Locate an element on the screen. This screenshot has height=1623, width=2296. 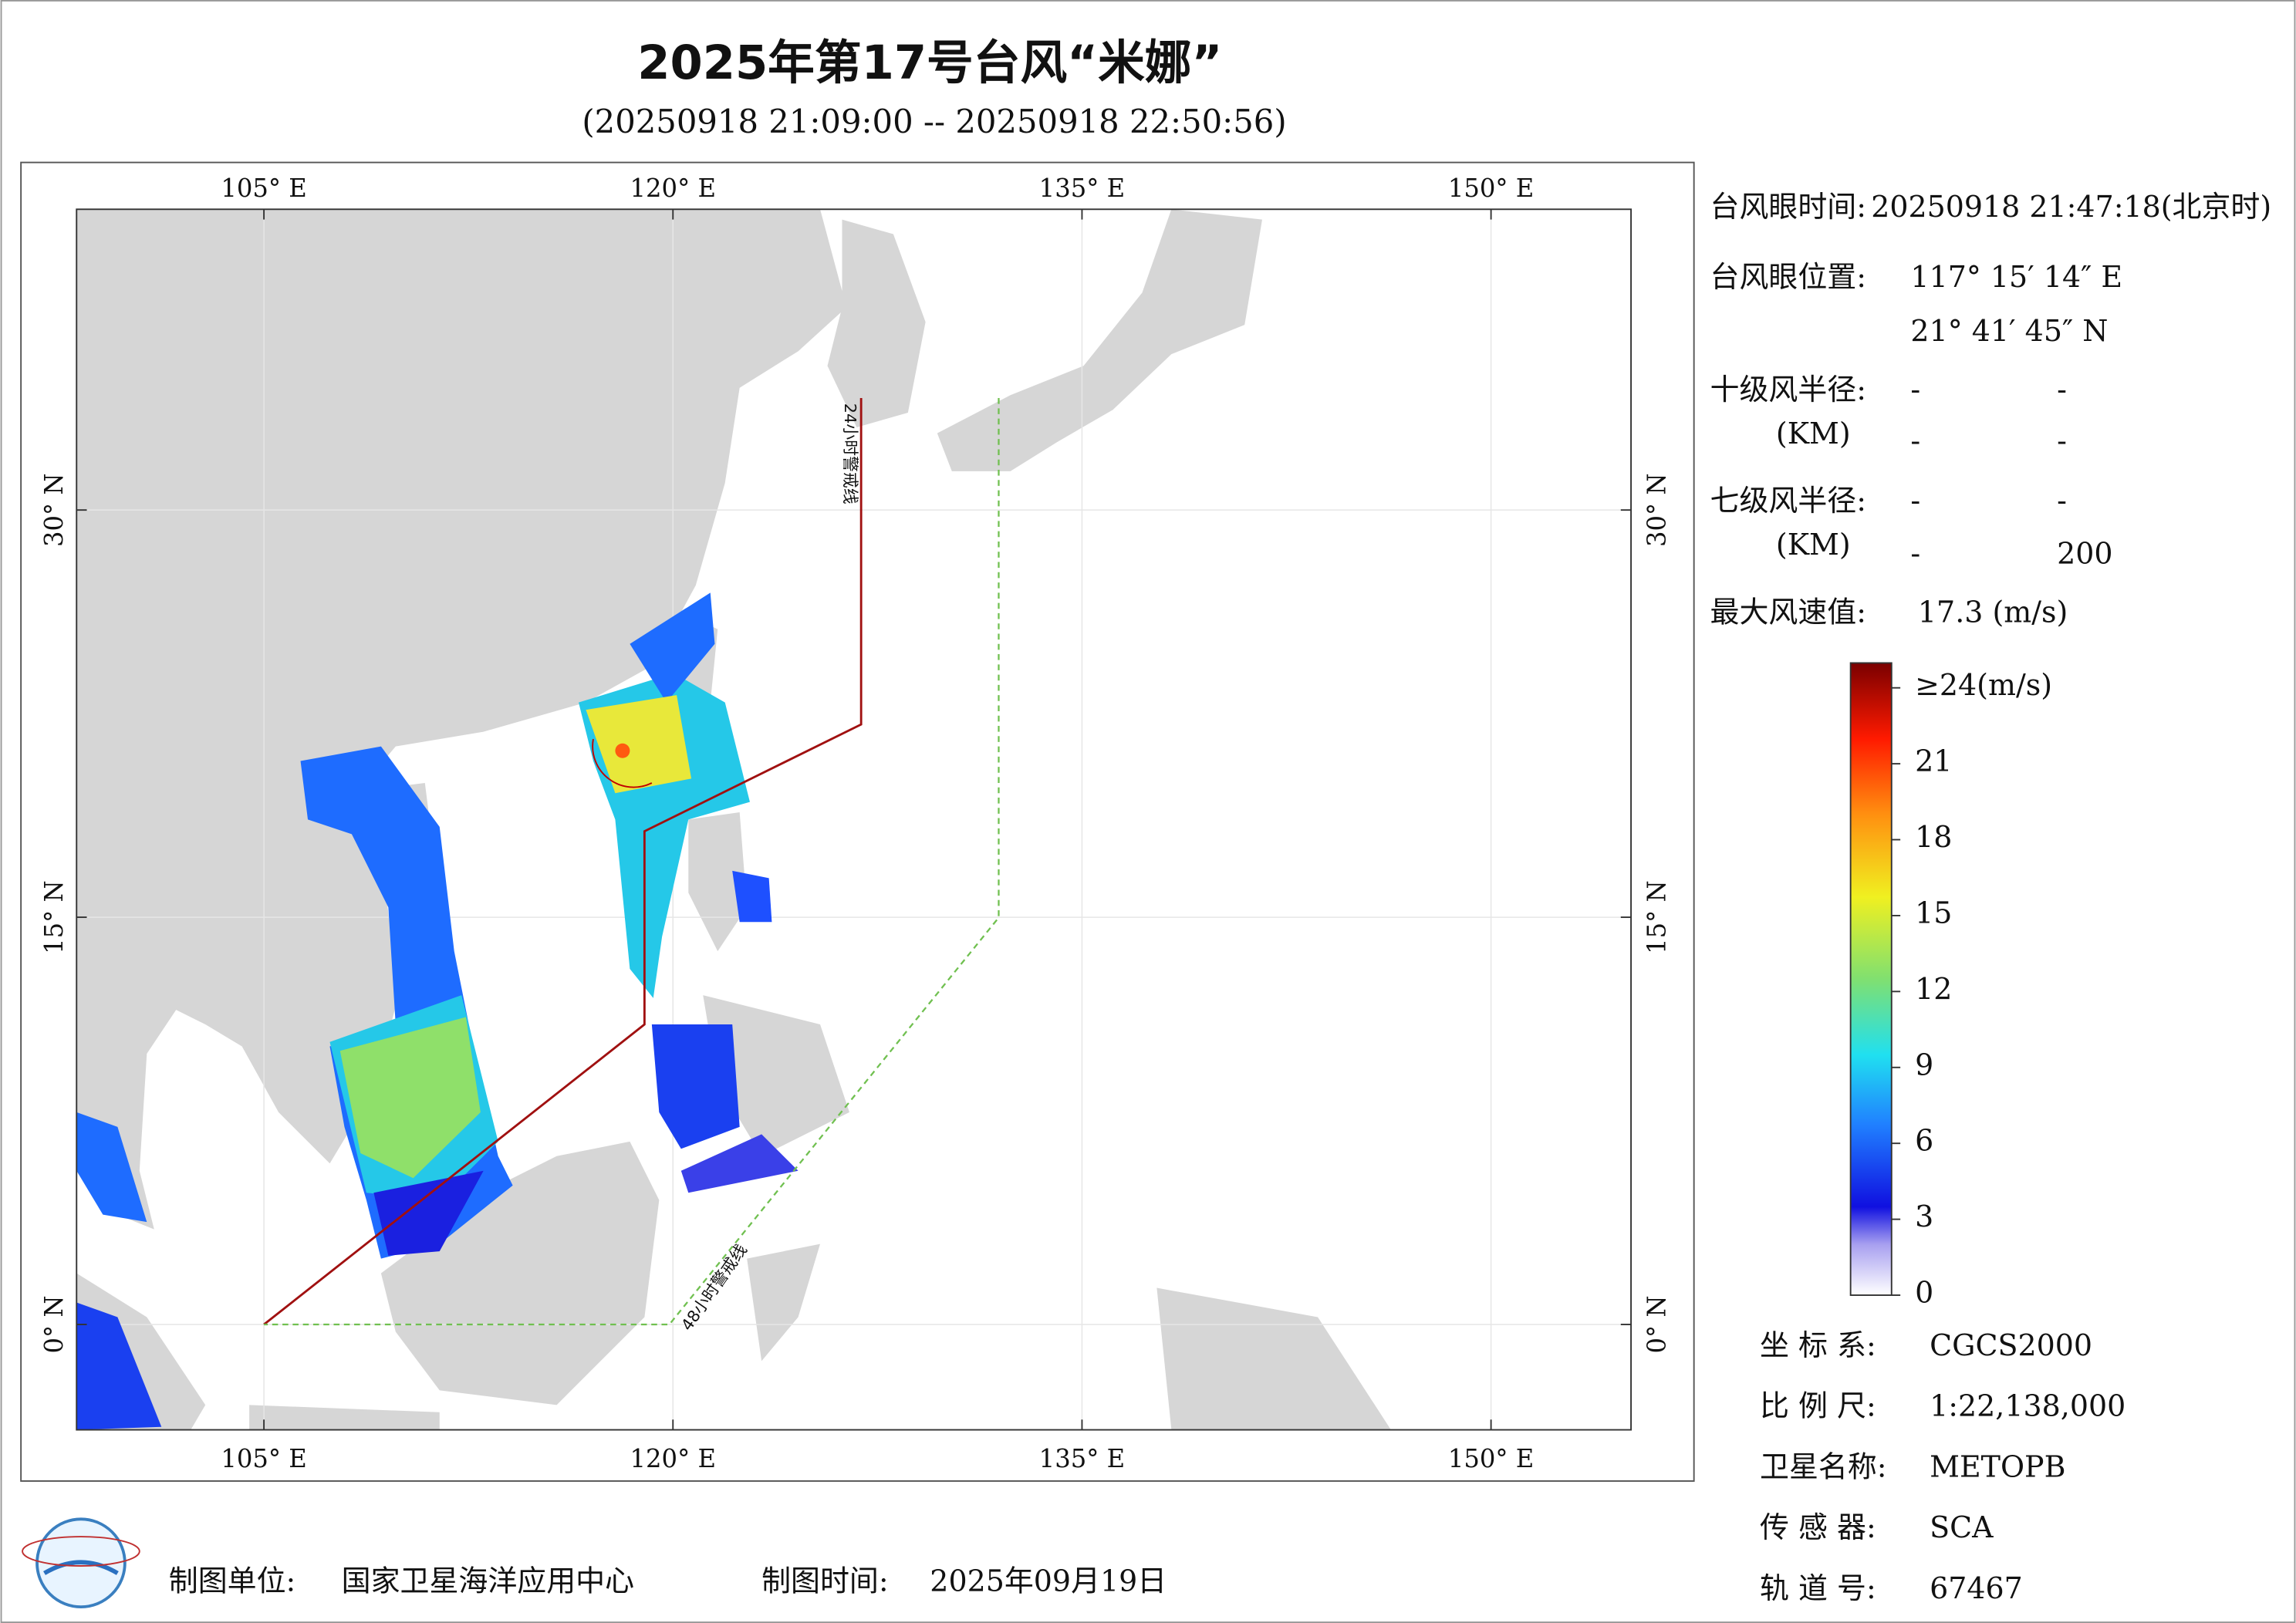
colorbar-label: 9 is located at coordinates (1924, 1064).